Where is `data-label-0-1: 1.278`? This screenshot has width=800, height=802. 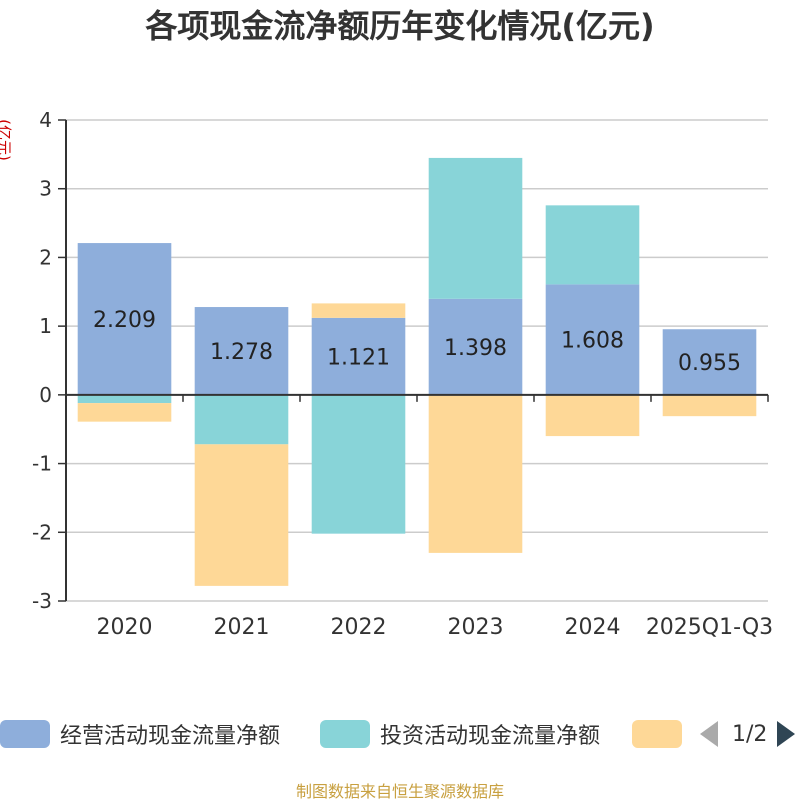 data-label-0-1: 1.278 is located at coordinates (241, 352).